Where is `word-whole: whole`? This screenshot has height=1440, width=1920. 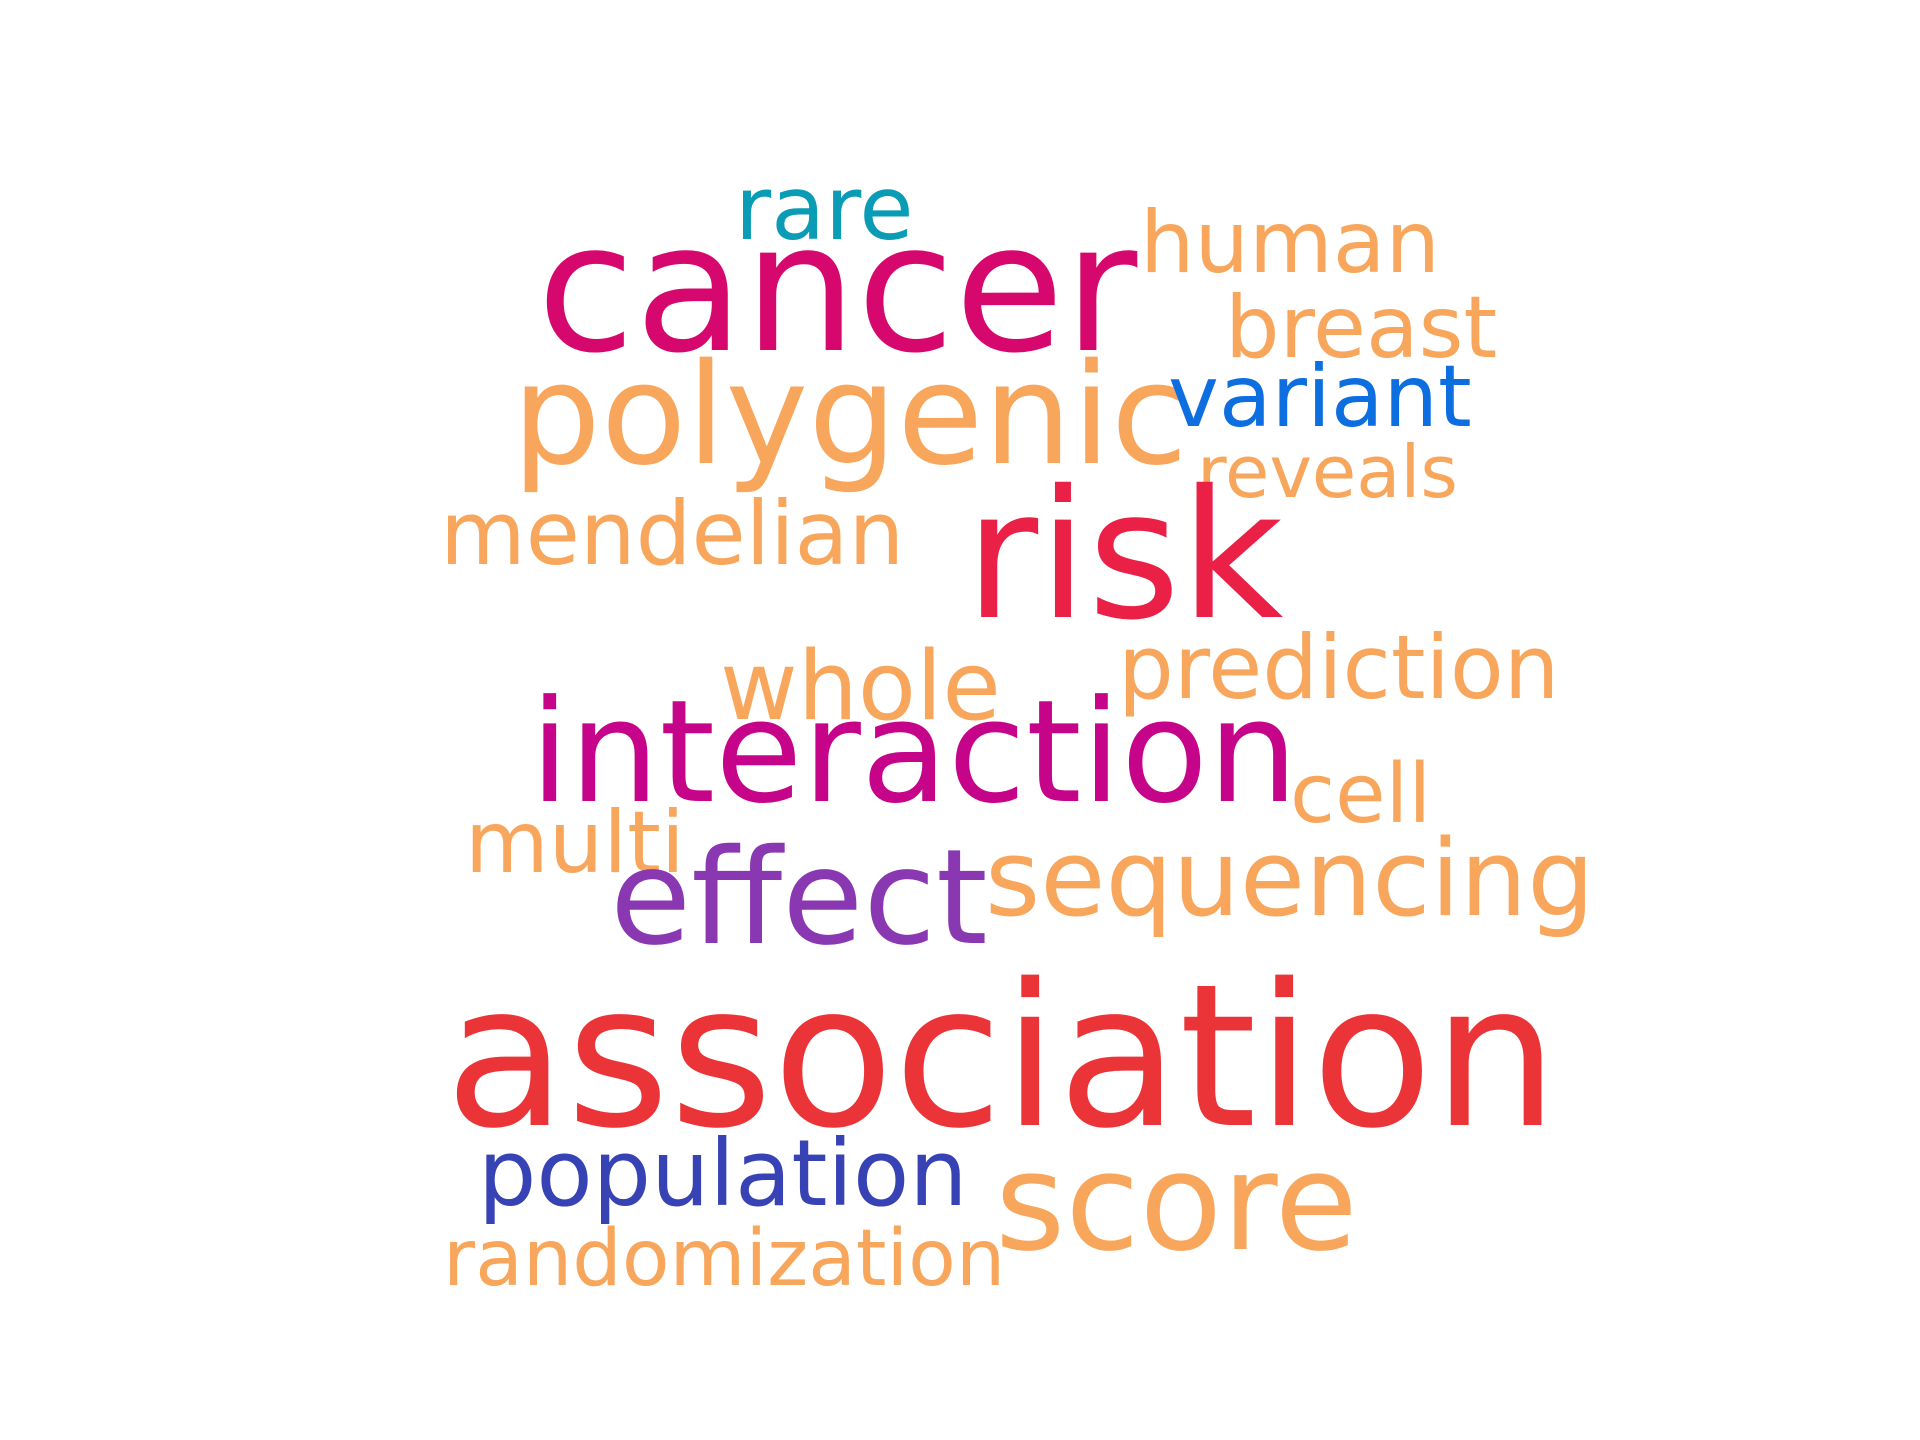
word-whole: whole is located at coordinates (860, 687).